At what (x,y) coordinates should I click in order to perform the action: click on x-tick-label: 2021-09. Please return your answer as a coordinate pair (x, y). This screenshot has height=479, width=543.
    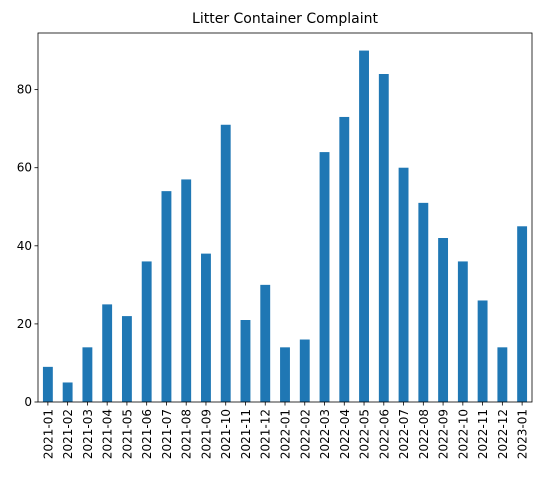
    Looking at the image, I should click on (206, 434).